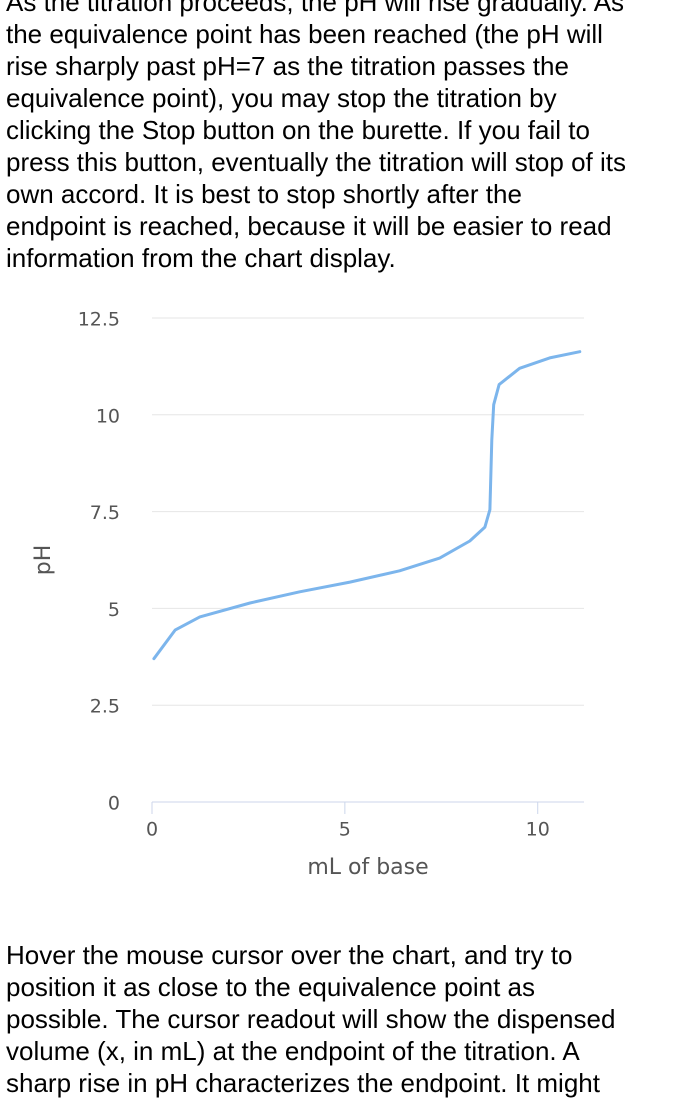 This screenshot has height=1108, width=696. What do you see at coordinates (99, 320) in the screenshot?
I see `y-tick-label: 12.5` at bounding box center [99, 320].